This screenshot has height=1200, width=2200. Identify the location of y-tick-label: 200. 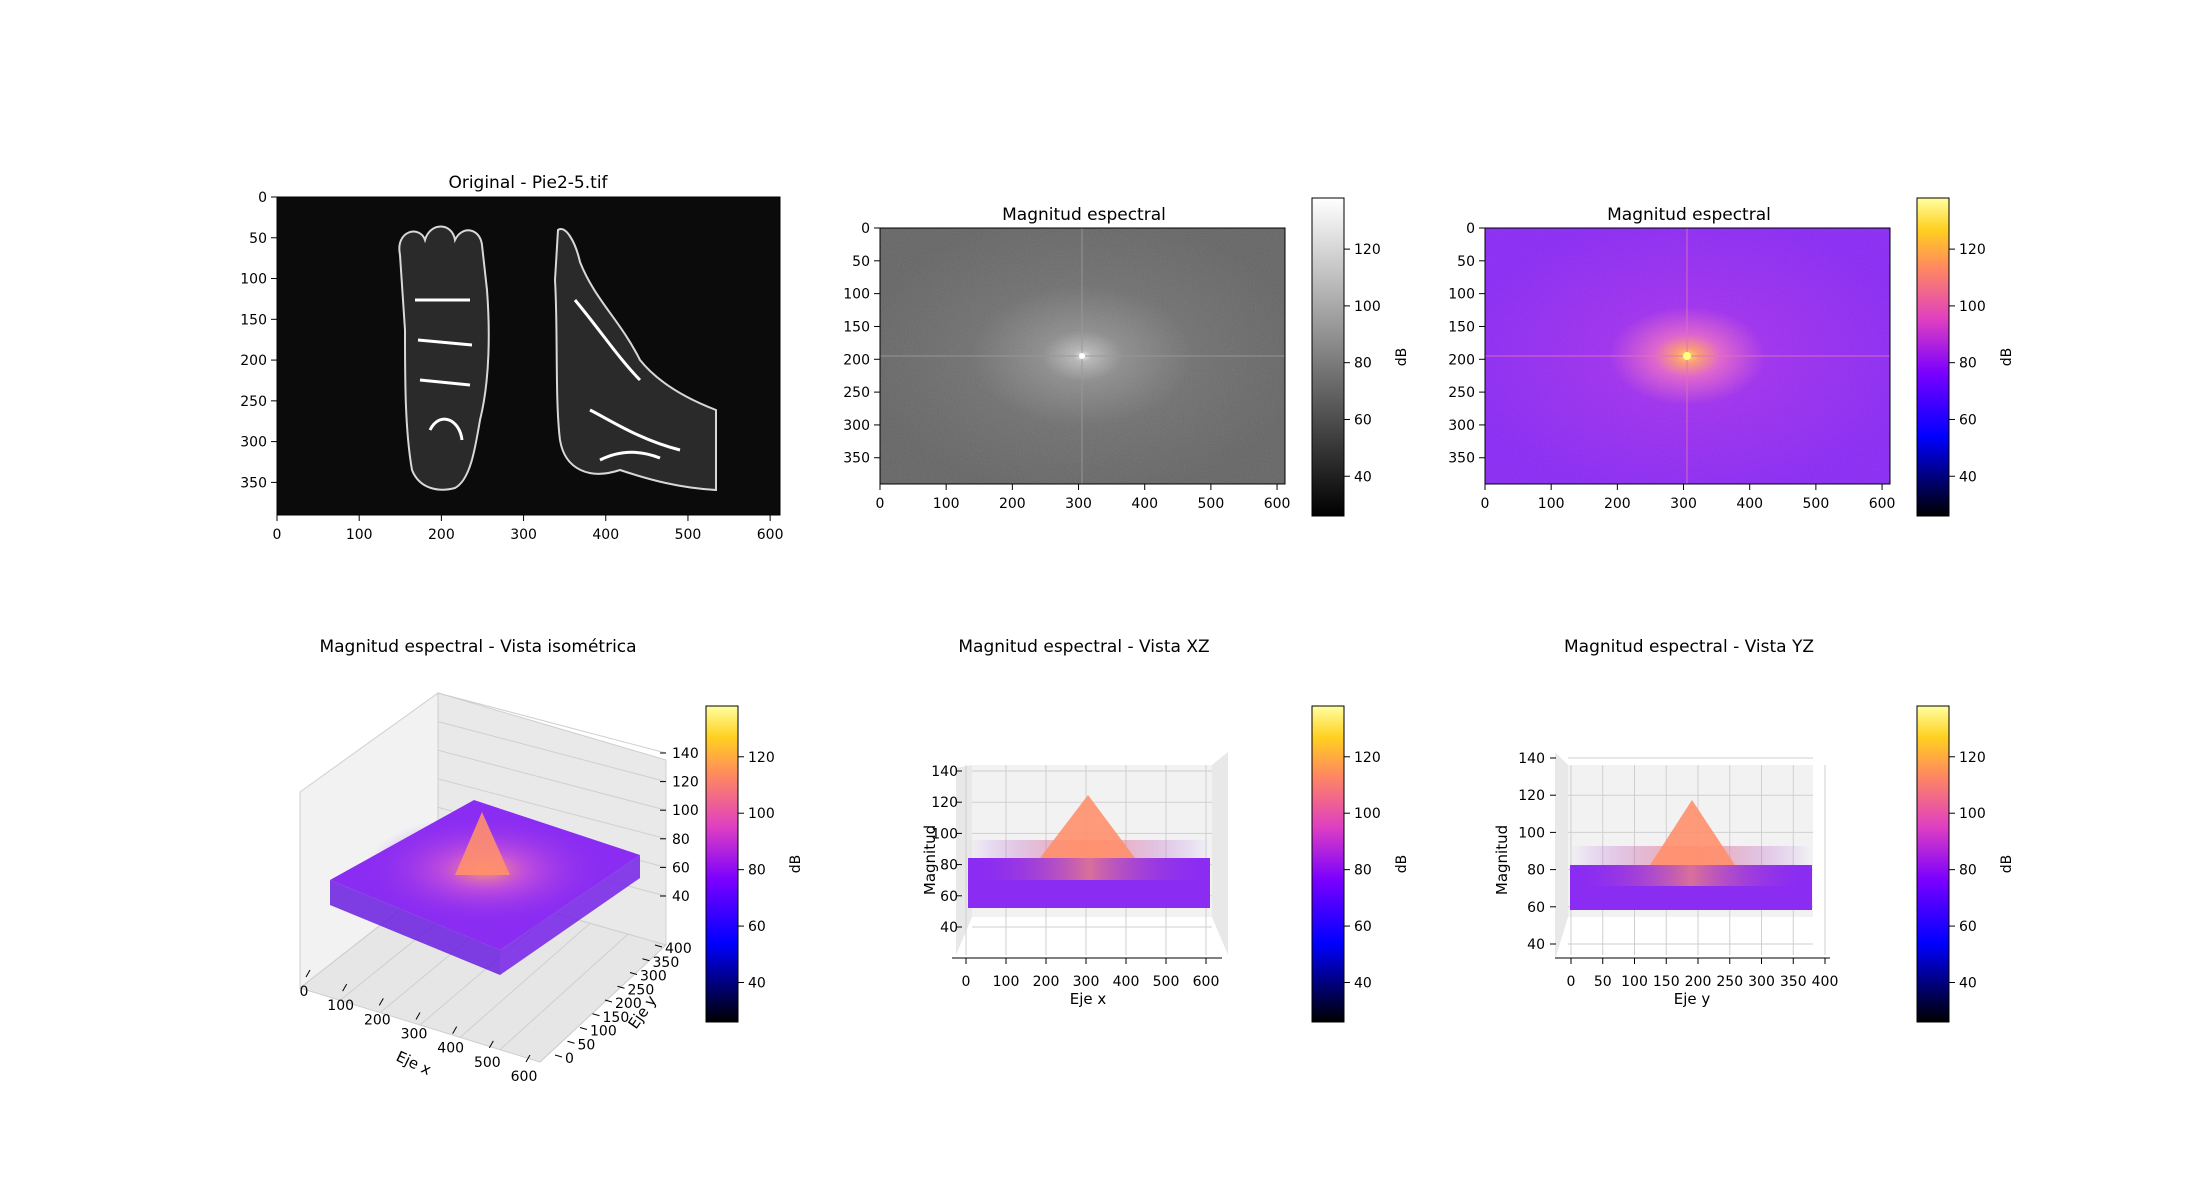
(253, 361).